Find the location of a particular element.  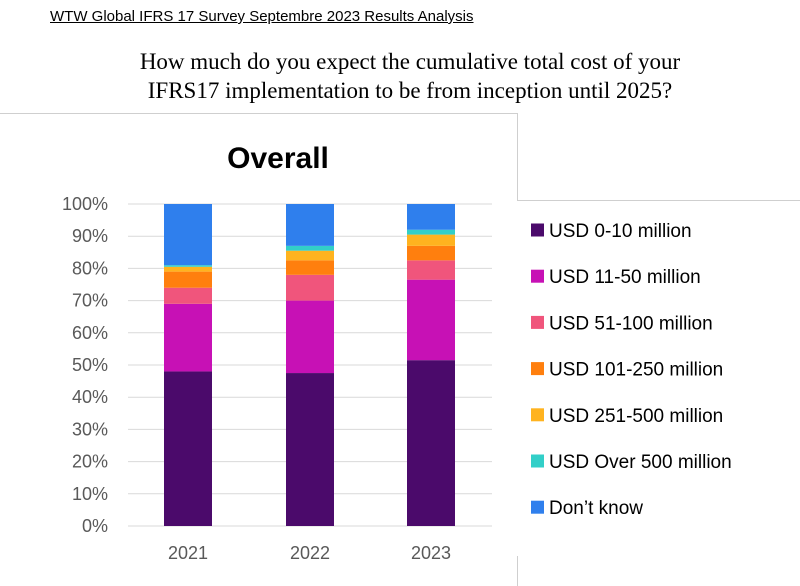

legend-label: Don’t know is located at coordinates (596, 508).